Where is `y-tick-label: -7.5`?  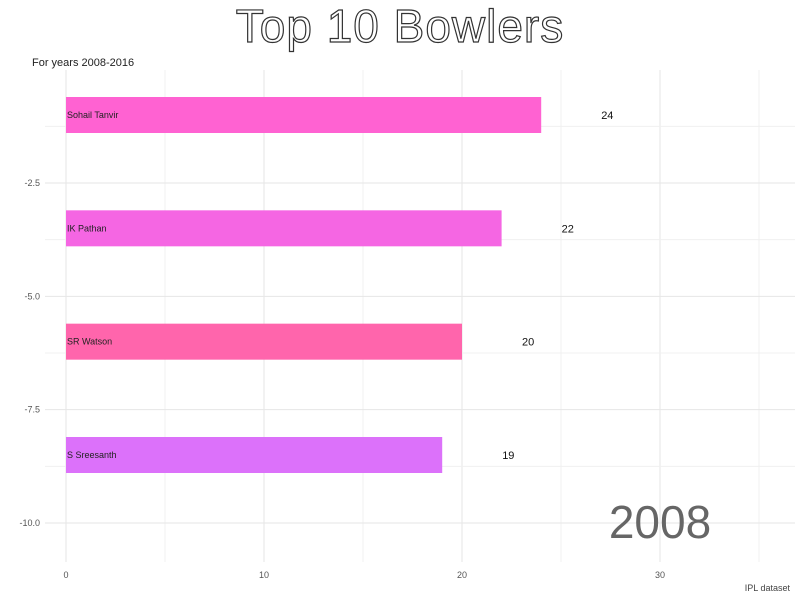
y-tick-label: -7.5 is located at coordinates (32, 410).